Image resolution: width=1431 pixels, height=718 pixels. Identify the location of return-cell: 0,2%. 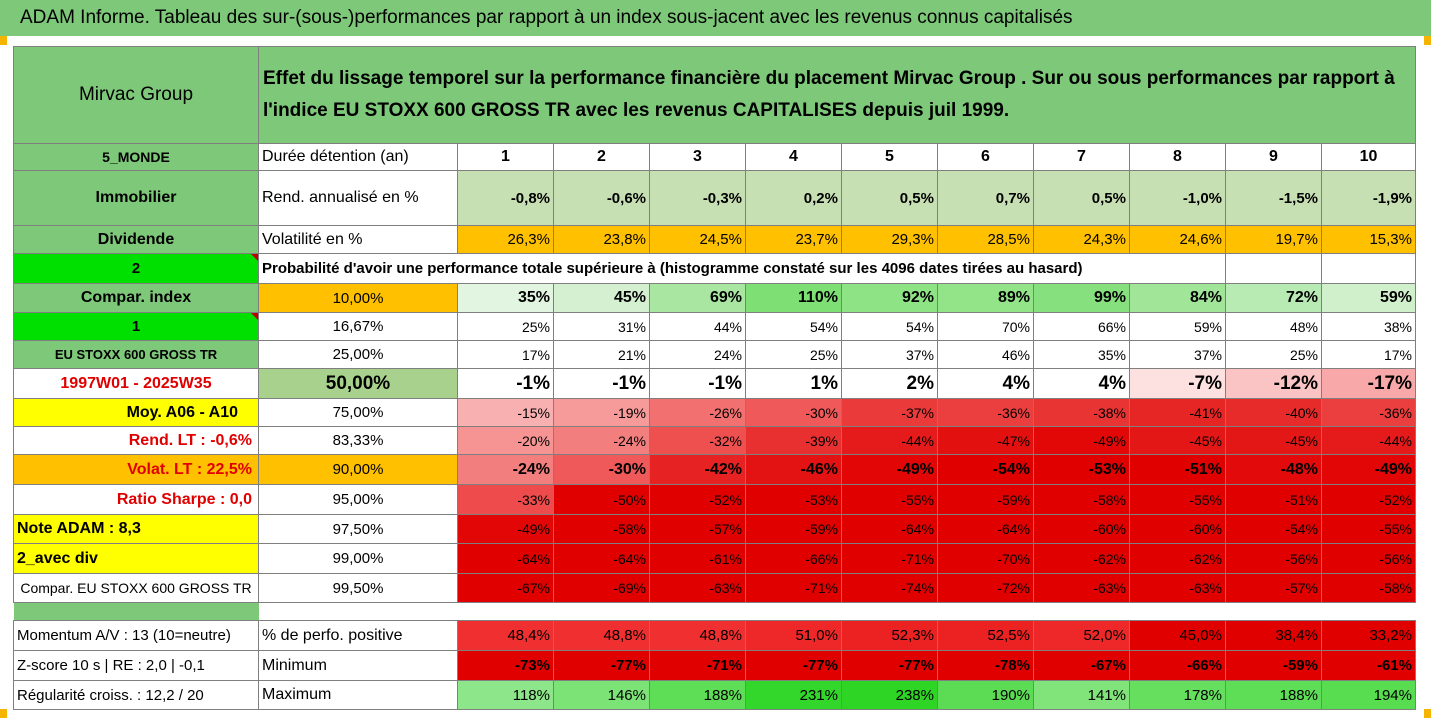
(793, 198).